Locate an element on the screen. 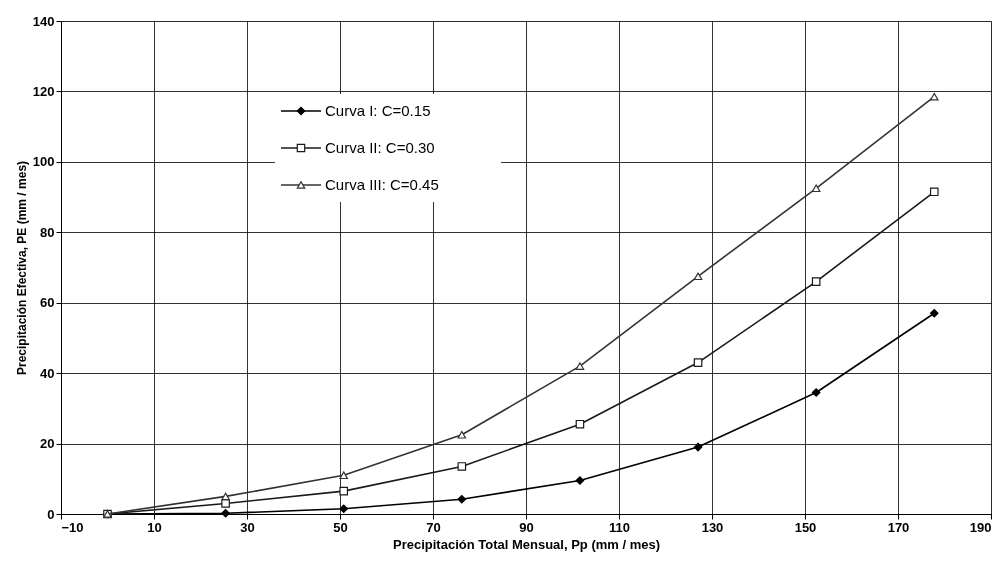 This screenshot has height=566, width=1007. x-tick-label: 170 is located at coordinates (898, 527).